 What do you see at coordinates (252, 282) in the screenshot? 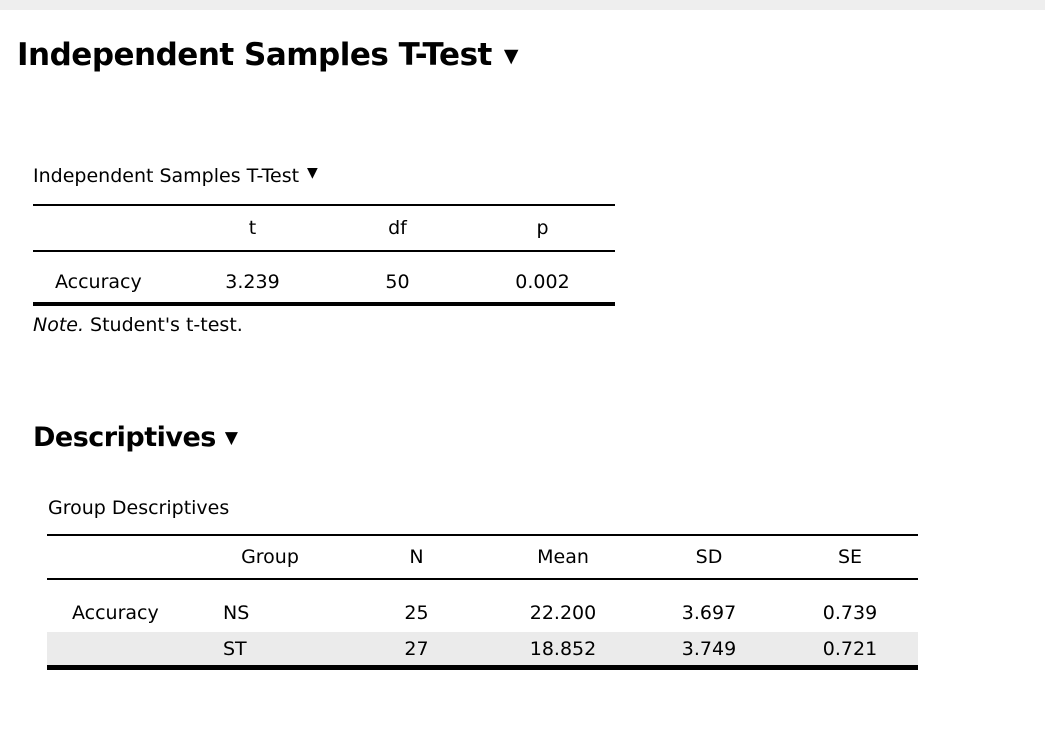
I see `t-value-cell: 3.239` at bounding box center [252, 282].